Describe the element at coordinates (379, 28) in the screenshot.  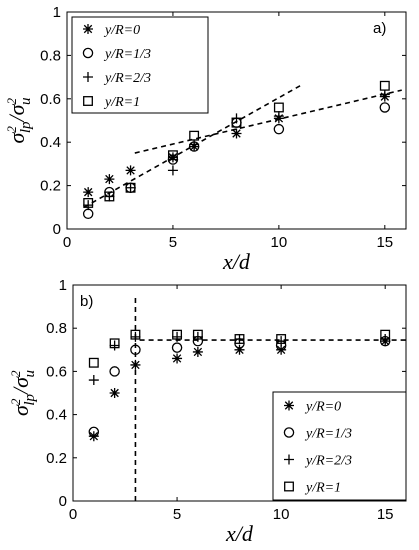
I see `panel-label: a)` at that location.